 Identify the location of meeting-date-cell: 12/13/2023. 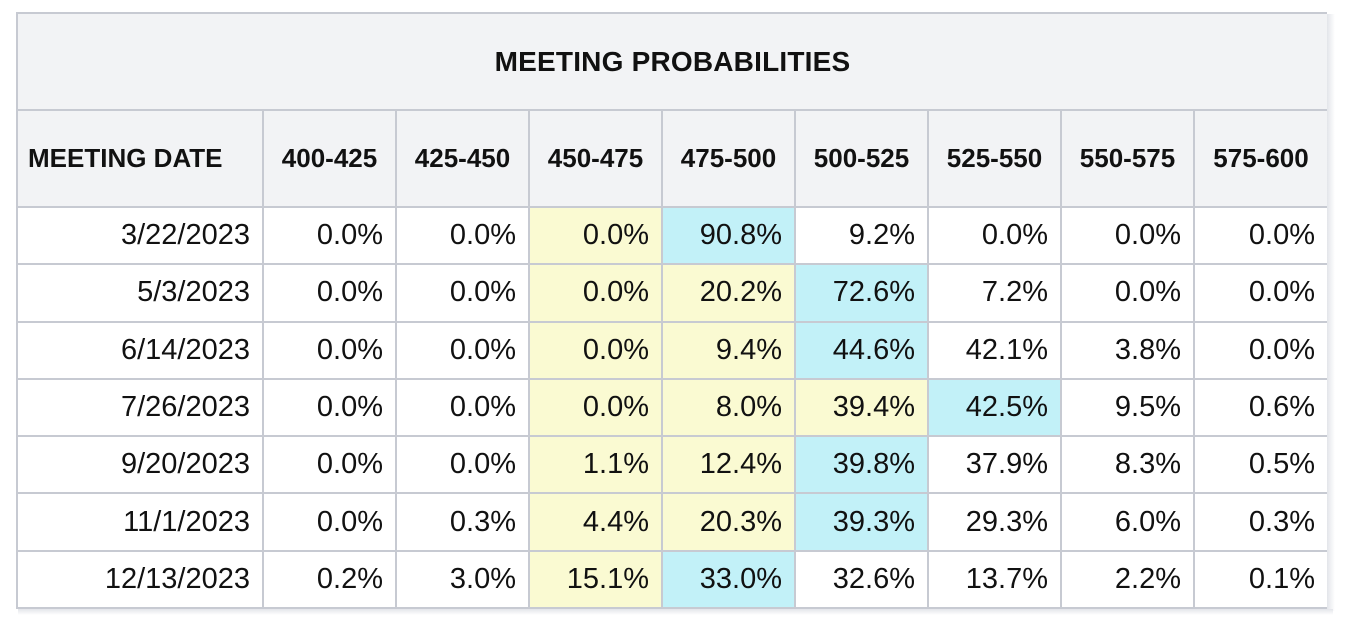
(140, 579).